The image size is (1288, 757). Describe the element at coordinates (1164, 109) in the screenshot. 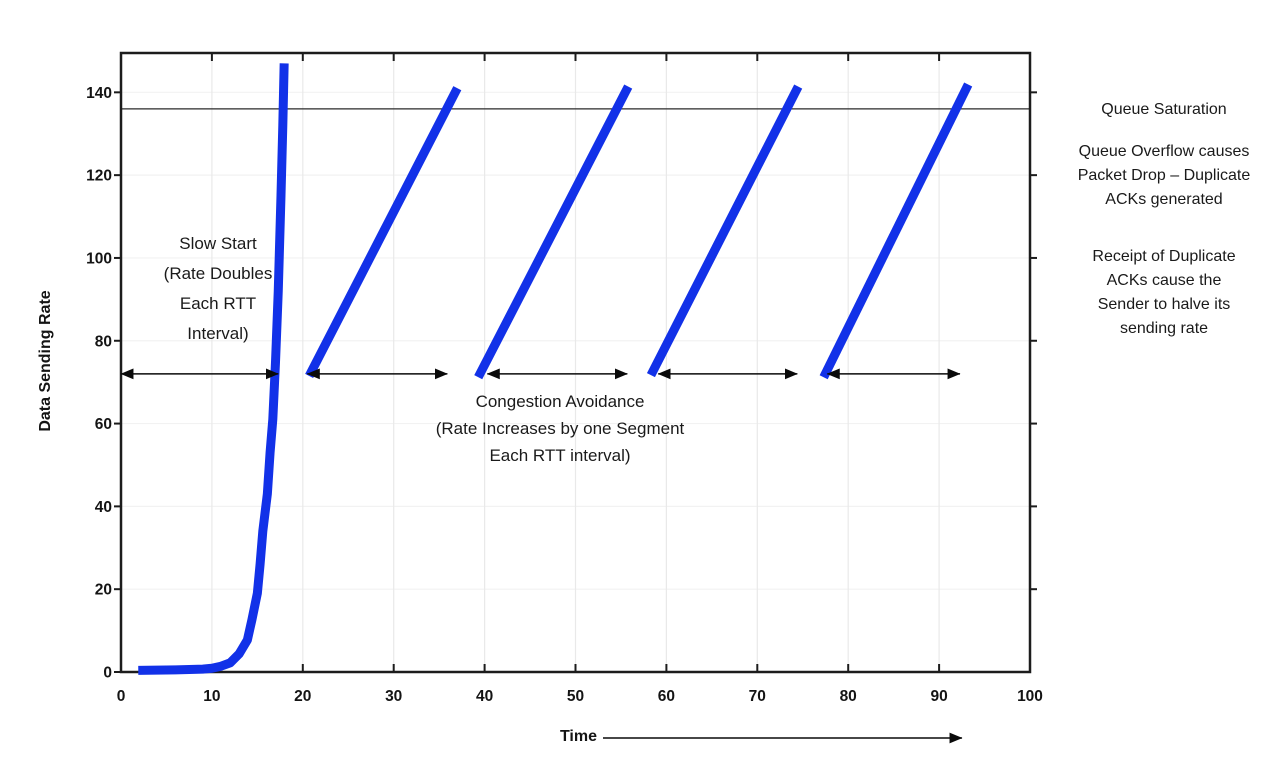

I see `queue-saturation-note: Queue Saturation` at that location.